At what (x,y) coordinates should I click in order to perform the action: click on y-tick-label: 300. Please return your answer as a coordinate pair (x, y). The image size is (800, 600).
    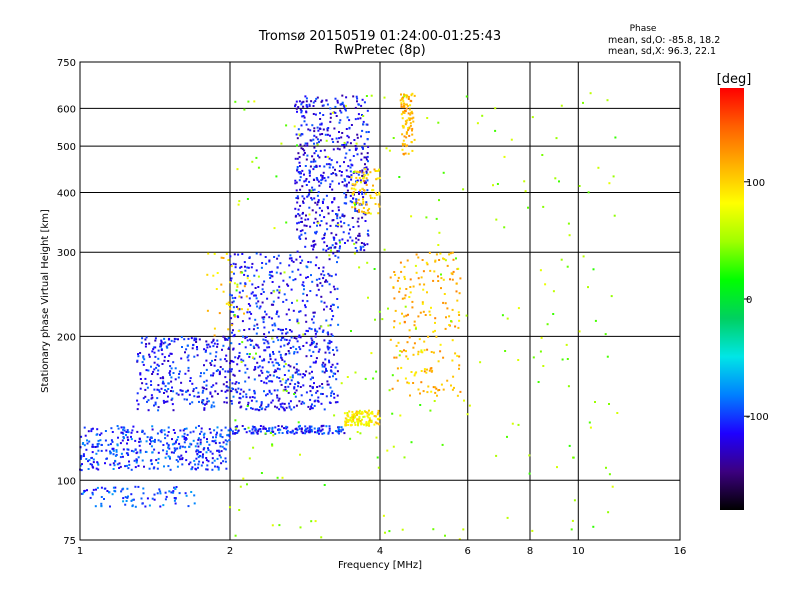
    Looking at the image, I should click on (66, 253).